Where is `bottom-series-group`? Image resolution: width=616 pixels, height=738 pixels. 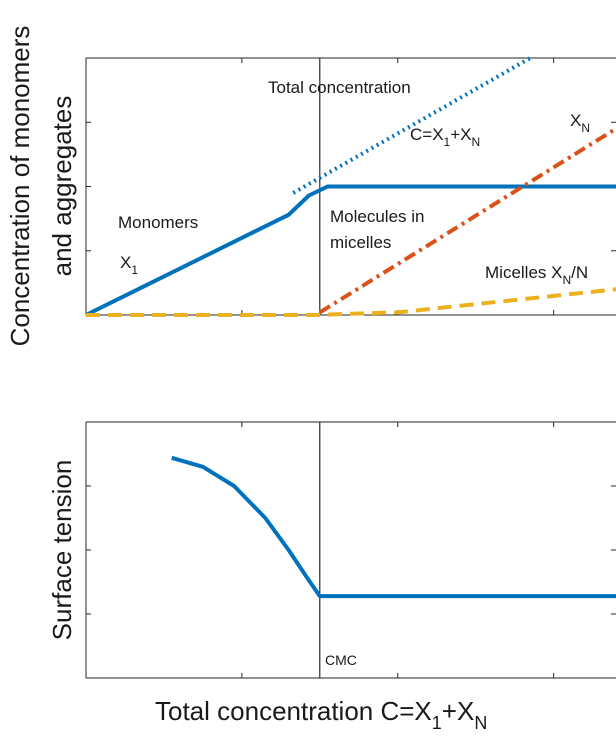
bottom-series-group is located at coordinates (393, 527).